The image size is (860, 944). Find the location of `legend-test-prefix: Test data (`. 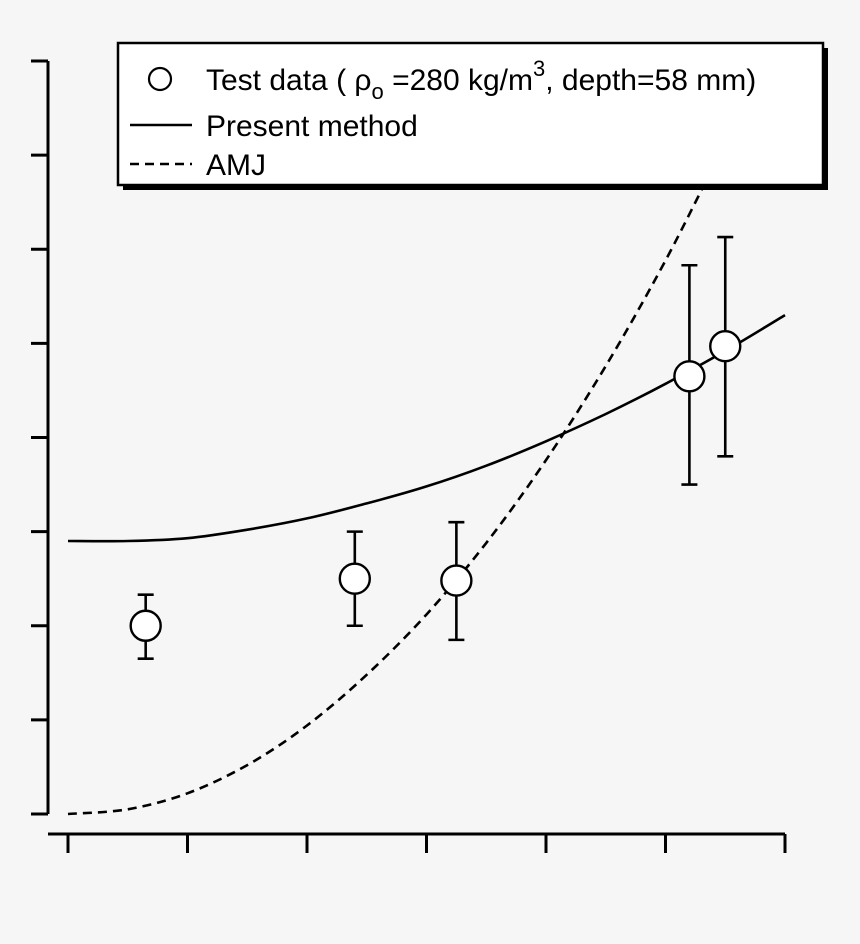

legend-test-prefix: Test data ( is located at coordinates (280, 80).